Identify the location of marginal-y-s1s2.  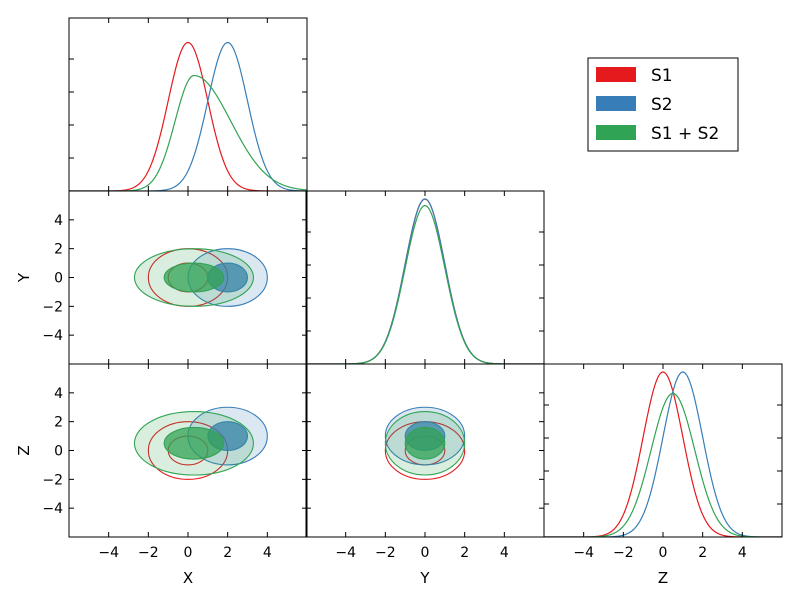
(425, 284).